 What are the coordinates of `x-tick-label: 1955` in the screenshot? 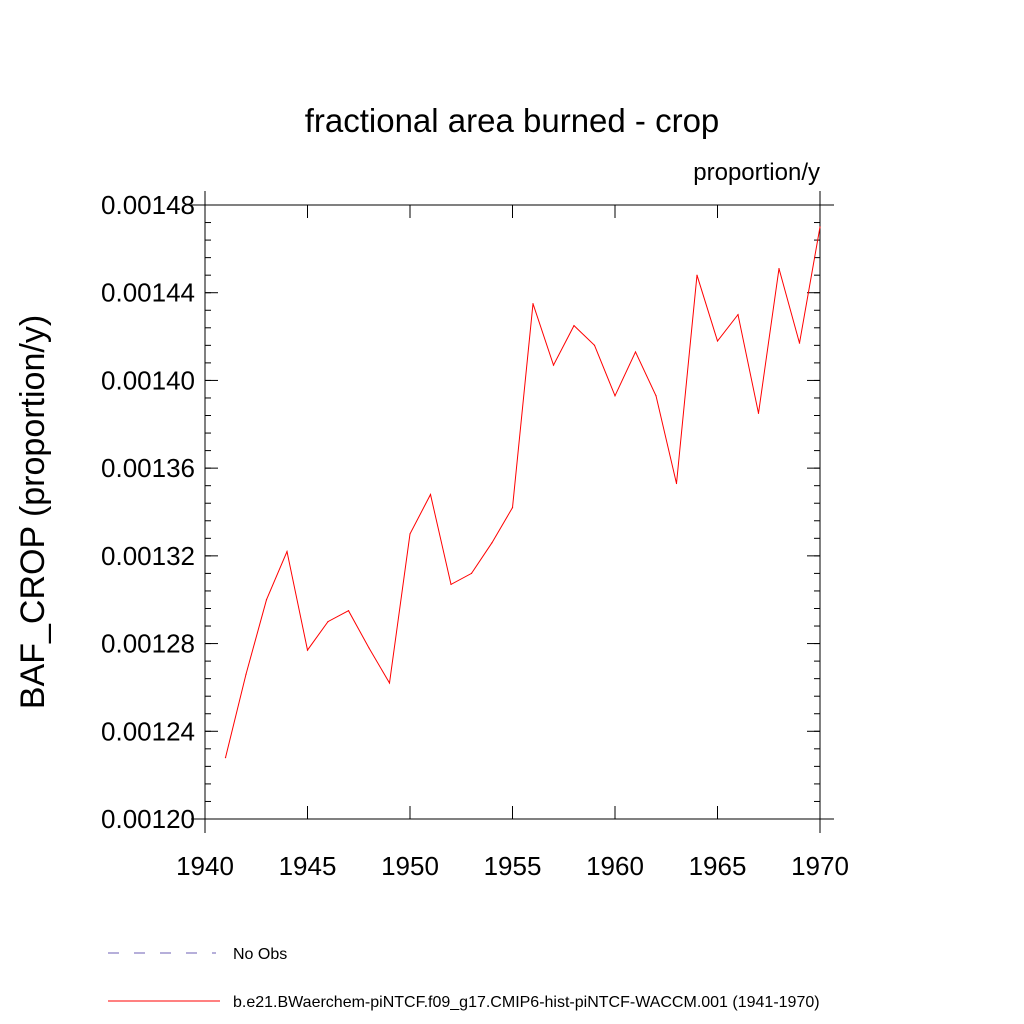 It's located at (513, 866).